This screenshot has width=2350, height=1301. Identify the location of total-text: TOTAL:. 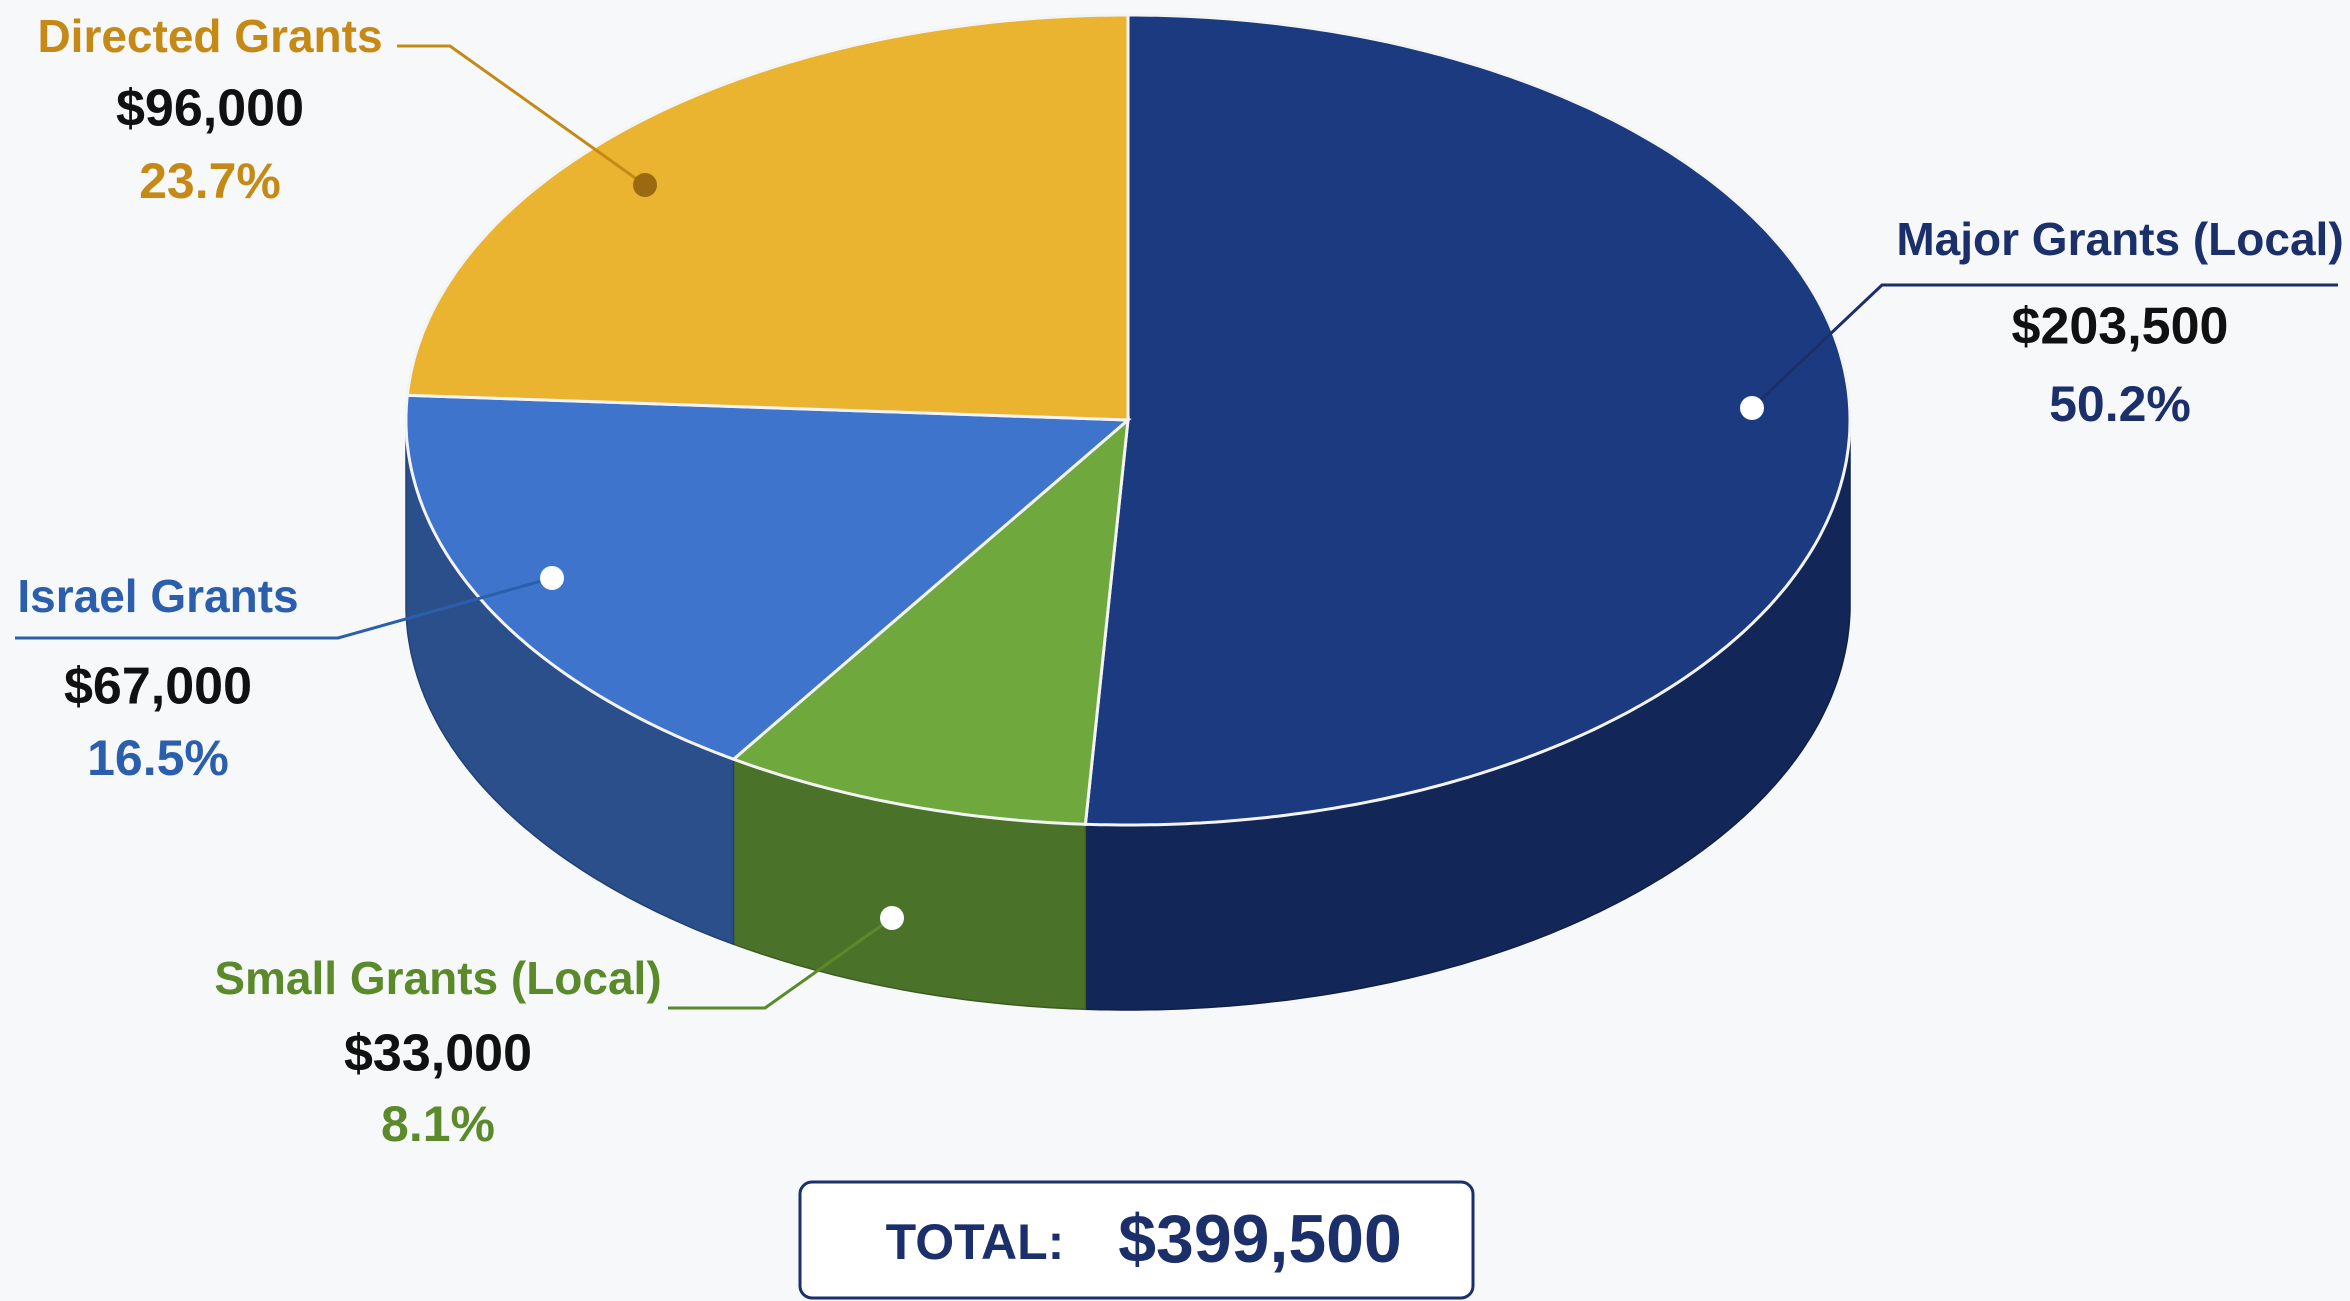
(975, 1242).